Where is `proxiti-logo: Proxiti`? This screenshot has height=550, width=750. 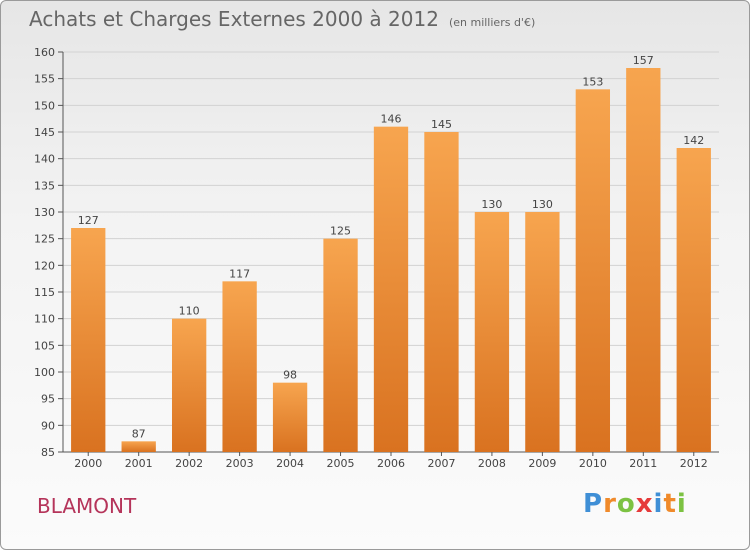 proxiti-logo: Proxiti is located at coordinates (635, 504).